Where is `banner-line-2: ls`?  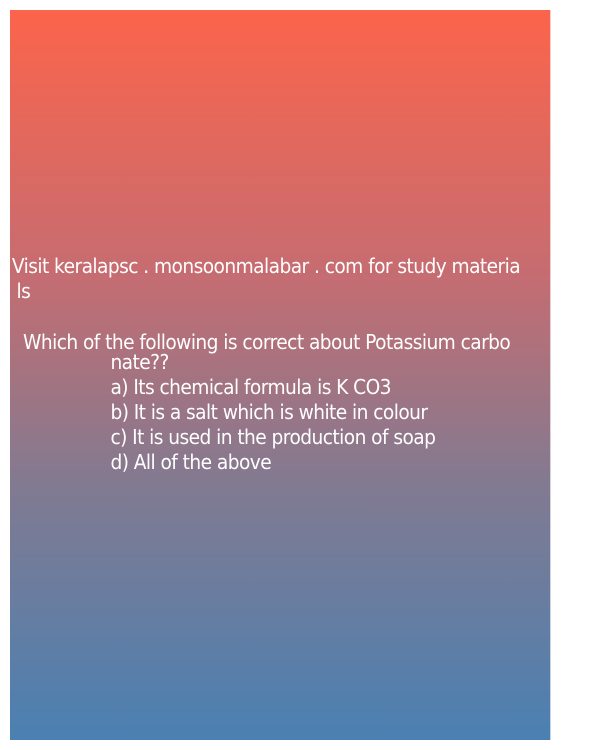 banner-line-2: ls is located at coordinates (23, 291).